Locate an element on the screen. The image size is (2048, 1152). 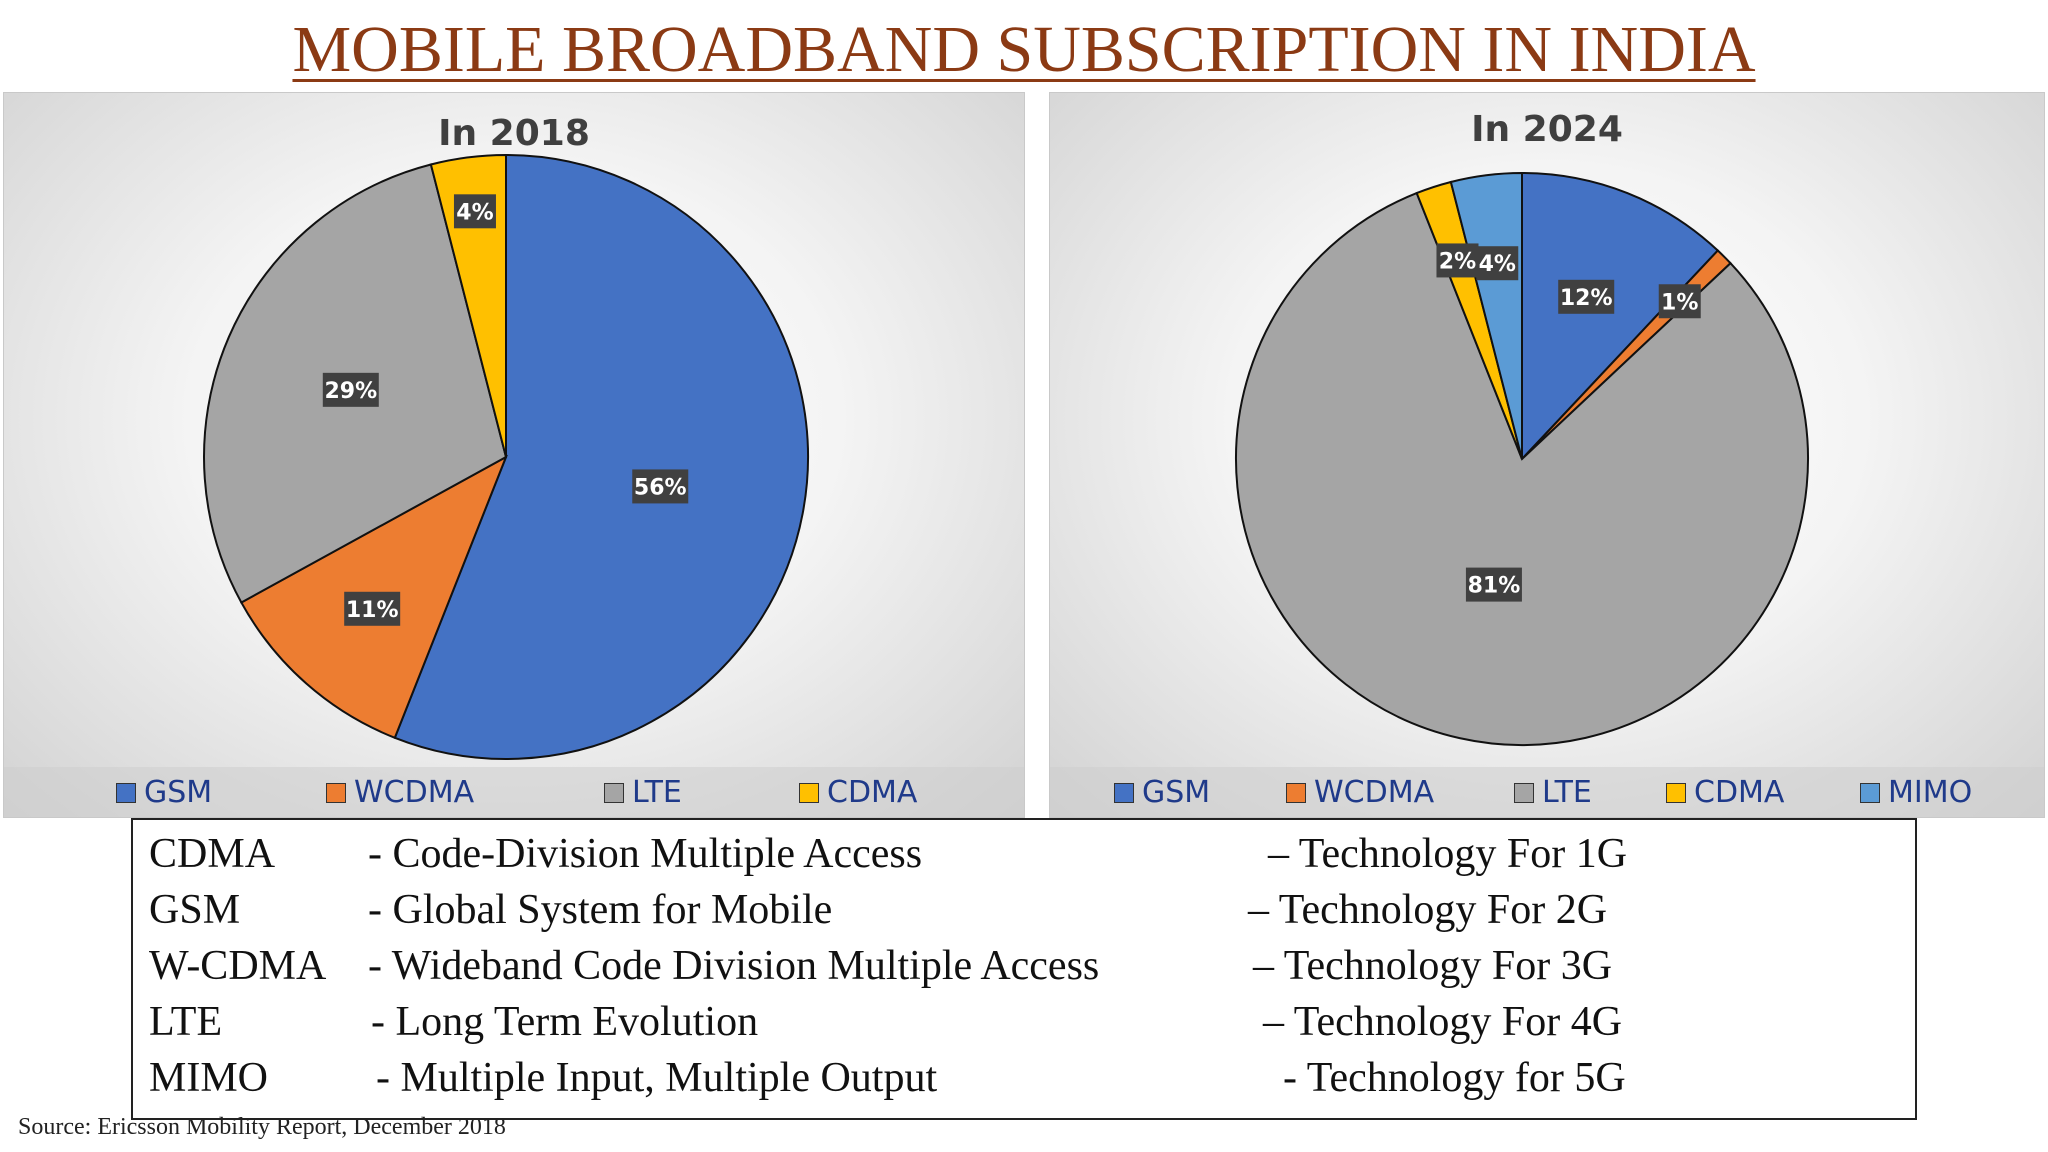
data-label-lte: 29% is located at coordinates (350, 389).